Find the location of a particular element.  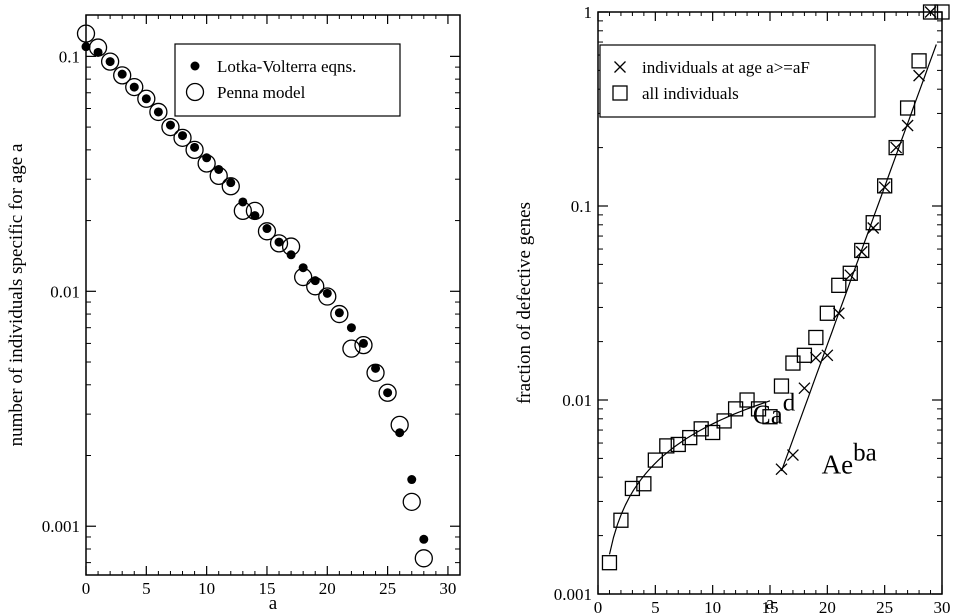

legend-label: Lotka-Volterra eqns. is located at coordinates (286, 66).